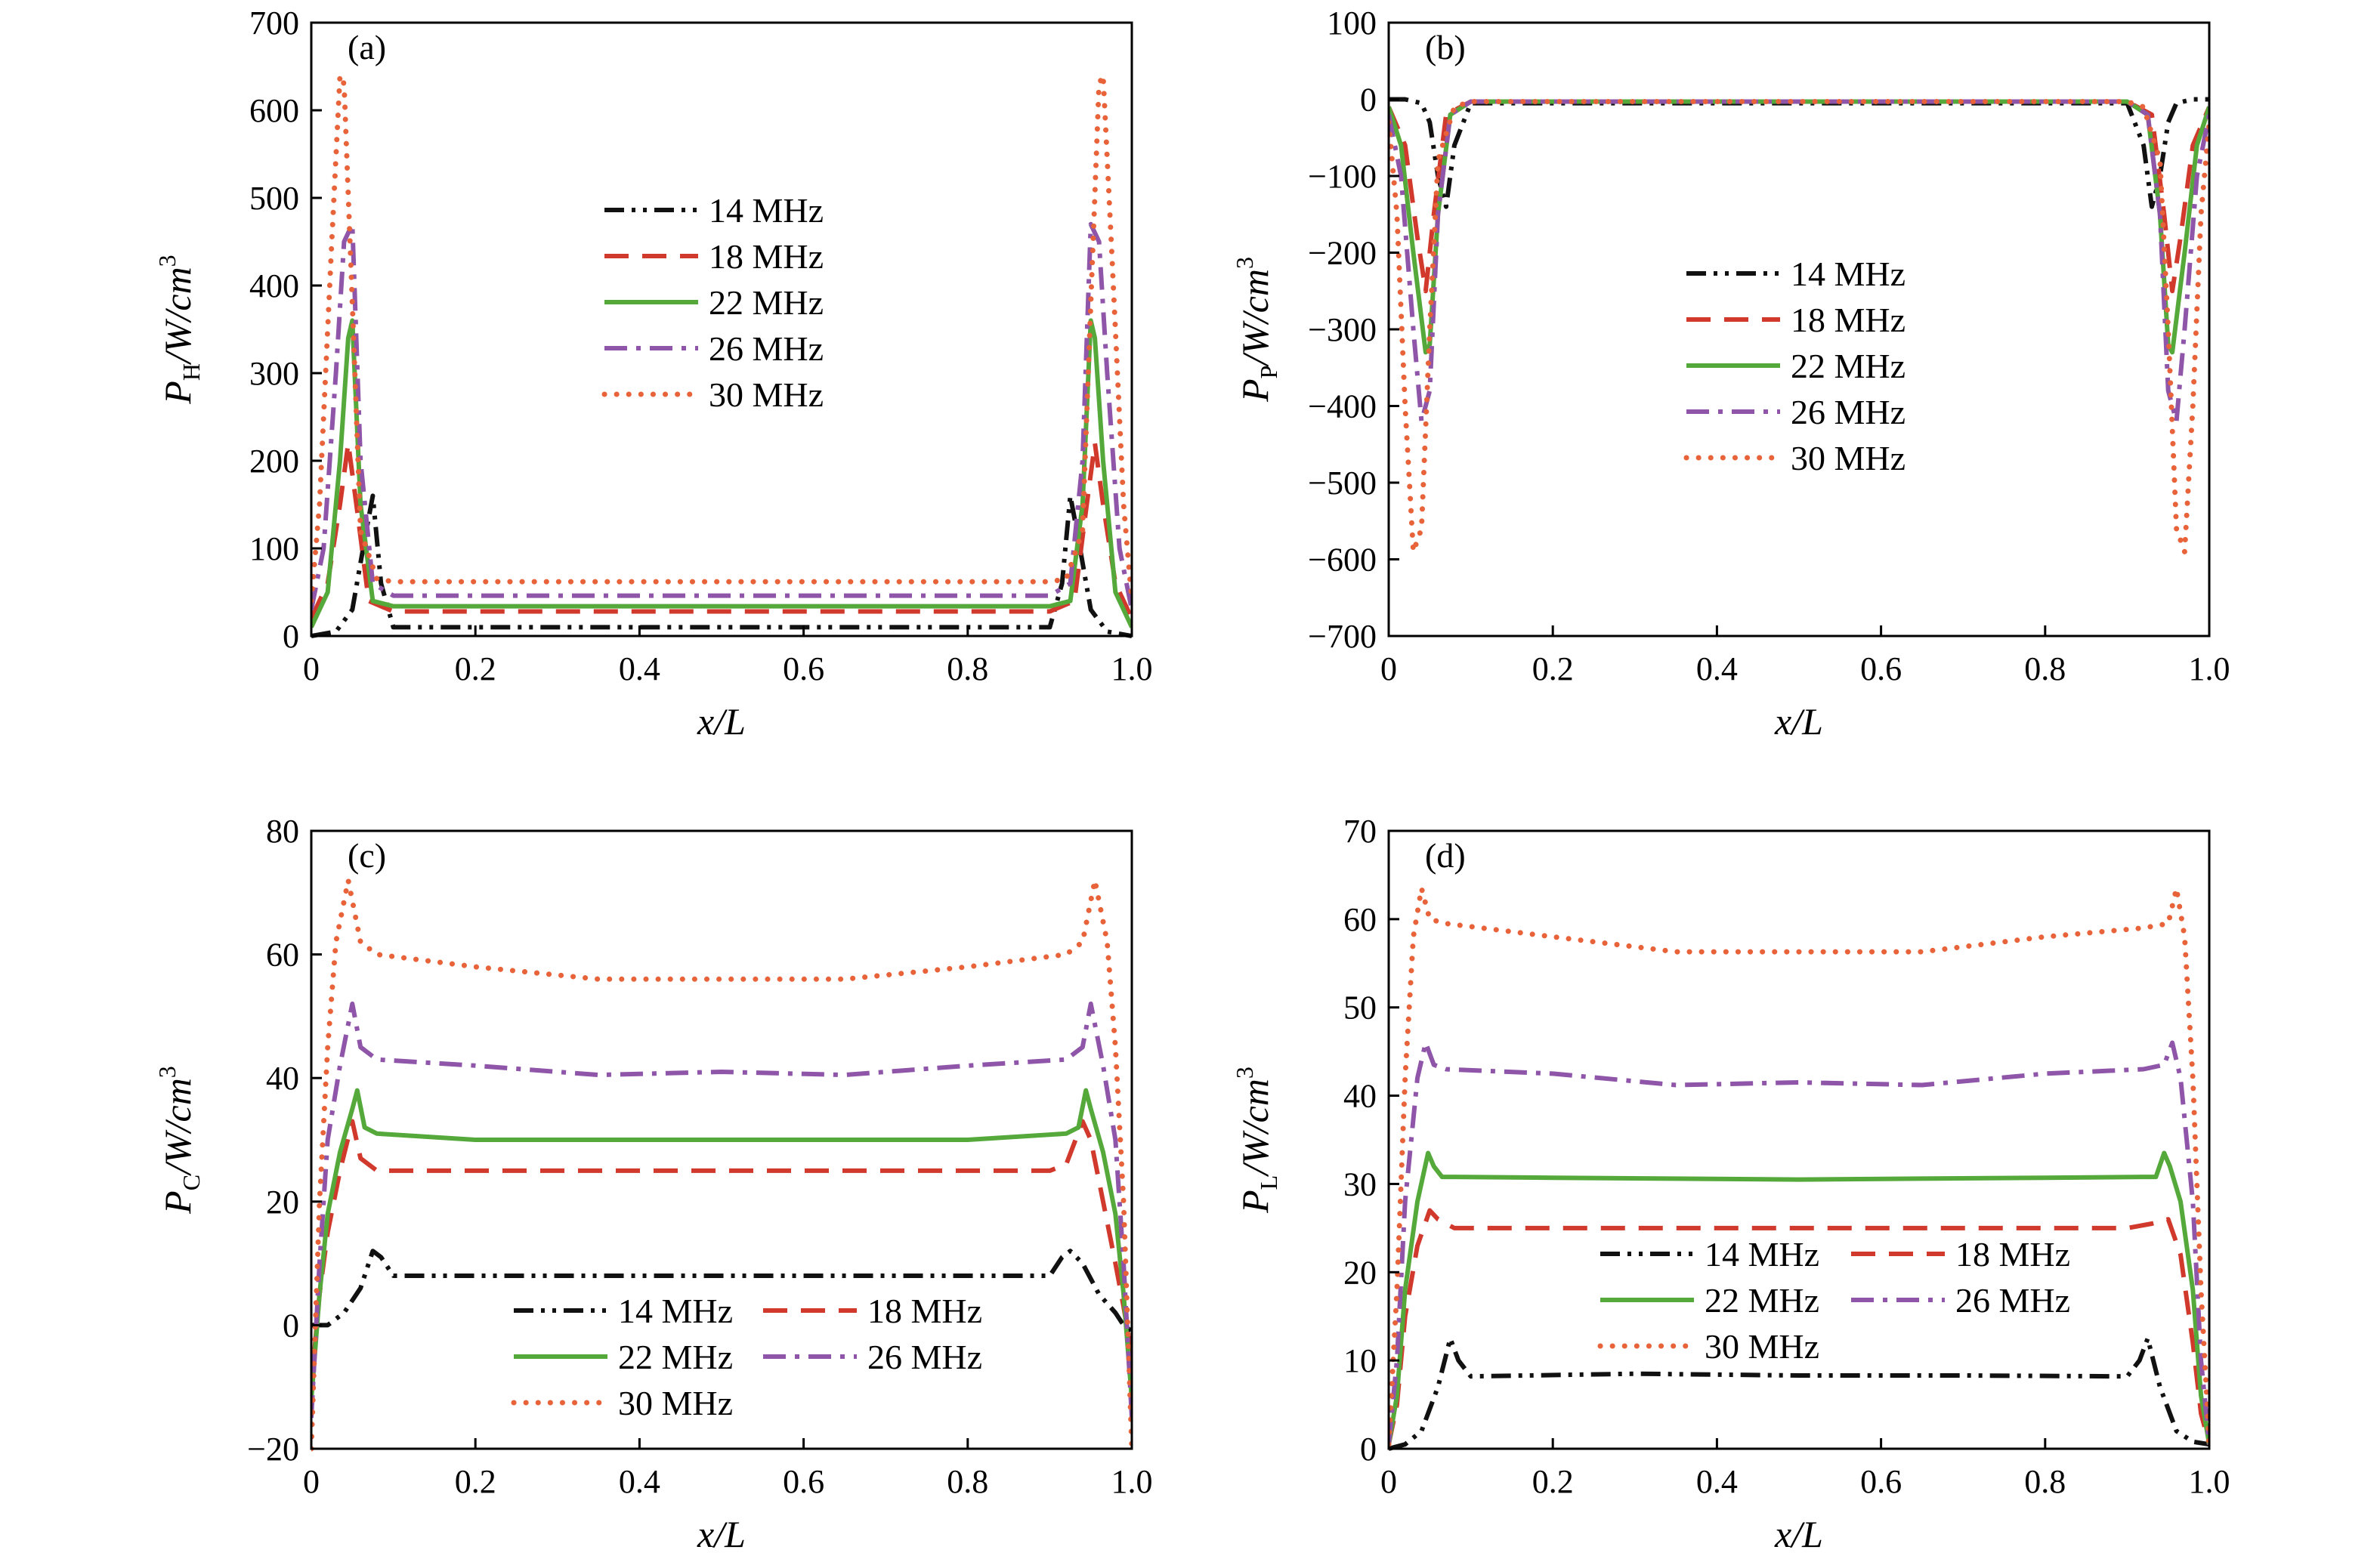 This screenshot has width=2380, height=1556. I want to click on y-tick-label: −300, so click(1342, 330).